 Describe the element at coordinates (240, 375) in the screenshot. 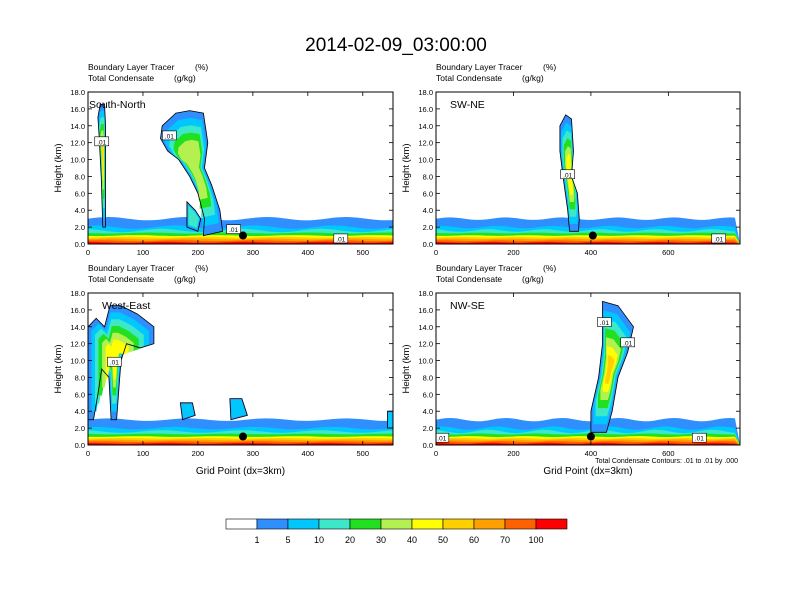

I see `plot-area: .01` at that location.